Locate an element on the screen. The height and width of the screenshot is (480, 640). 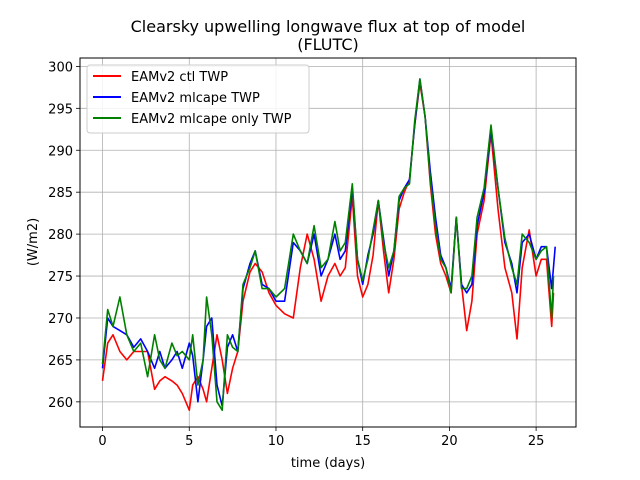
y-tick-label: 265 is located at coordinates (60, 361).